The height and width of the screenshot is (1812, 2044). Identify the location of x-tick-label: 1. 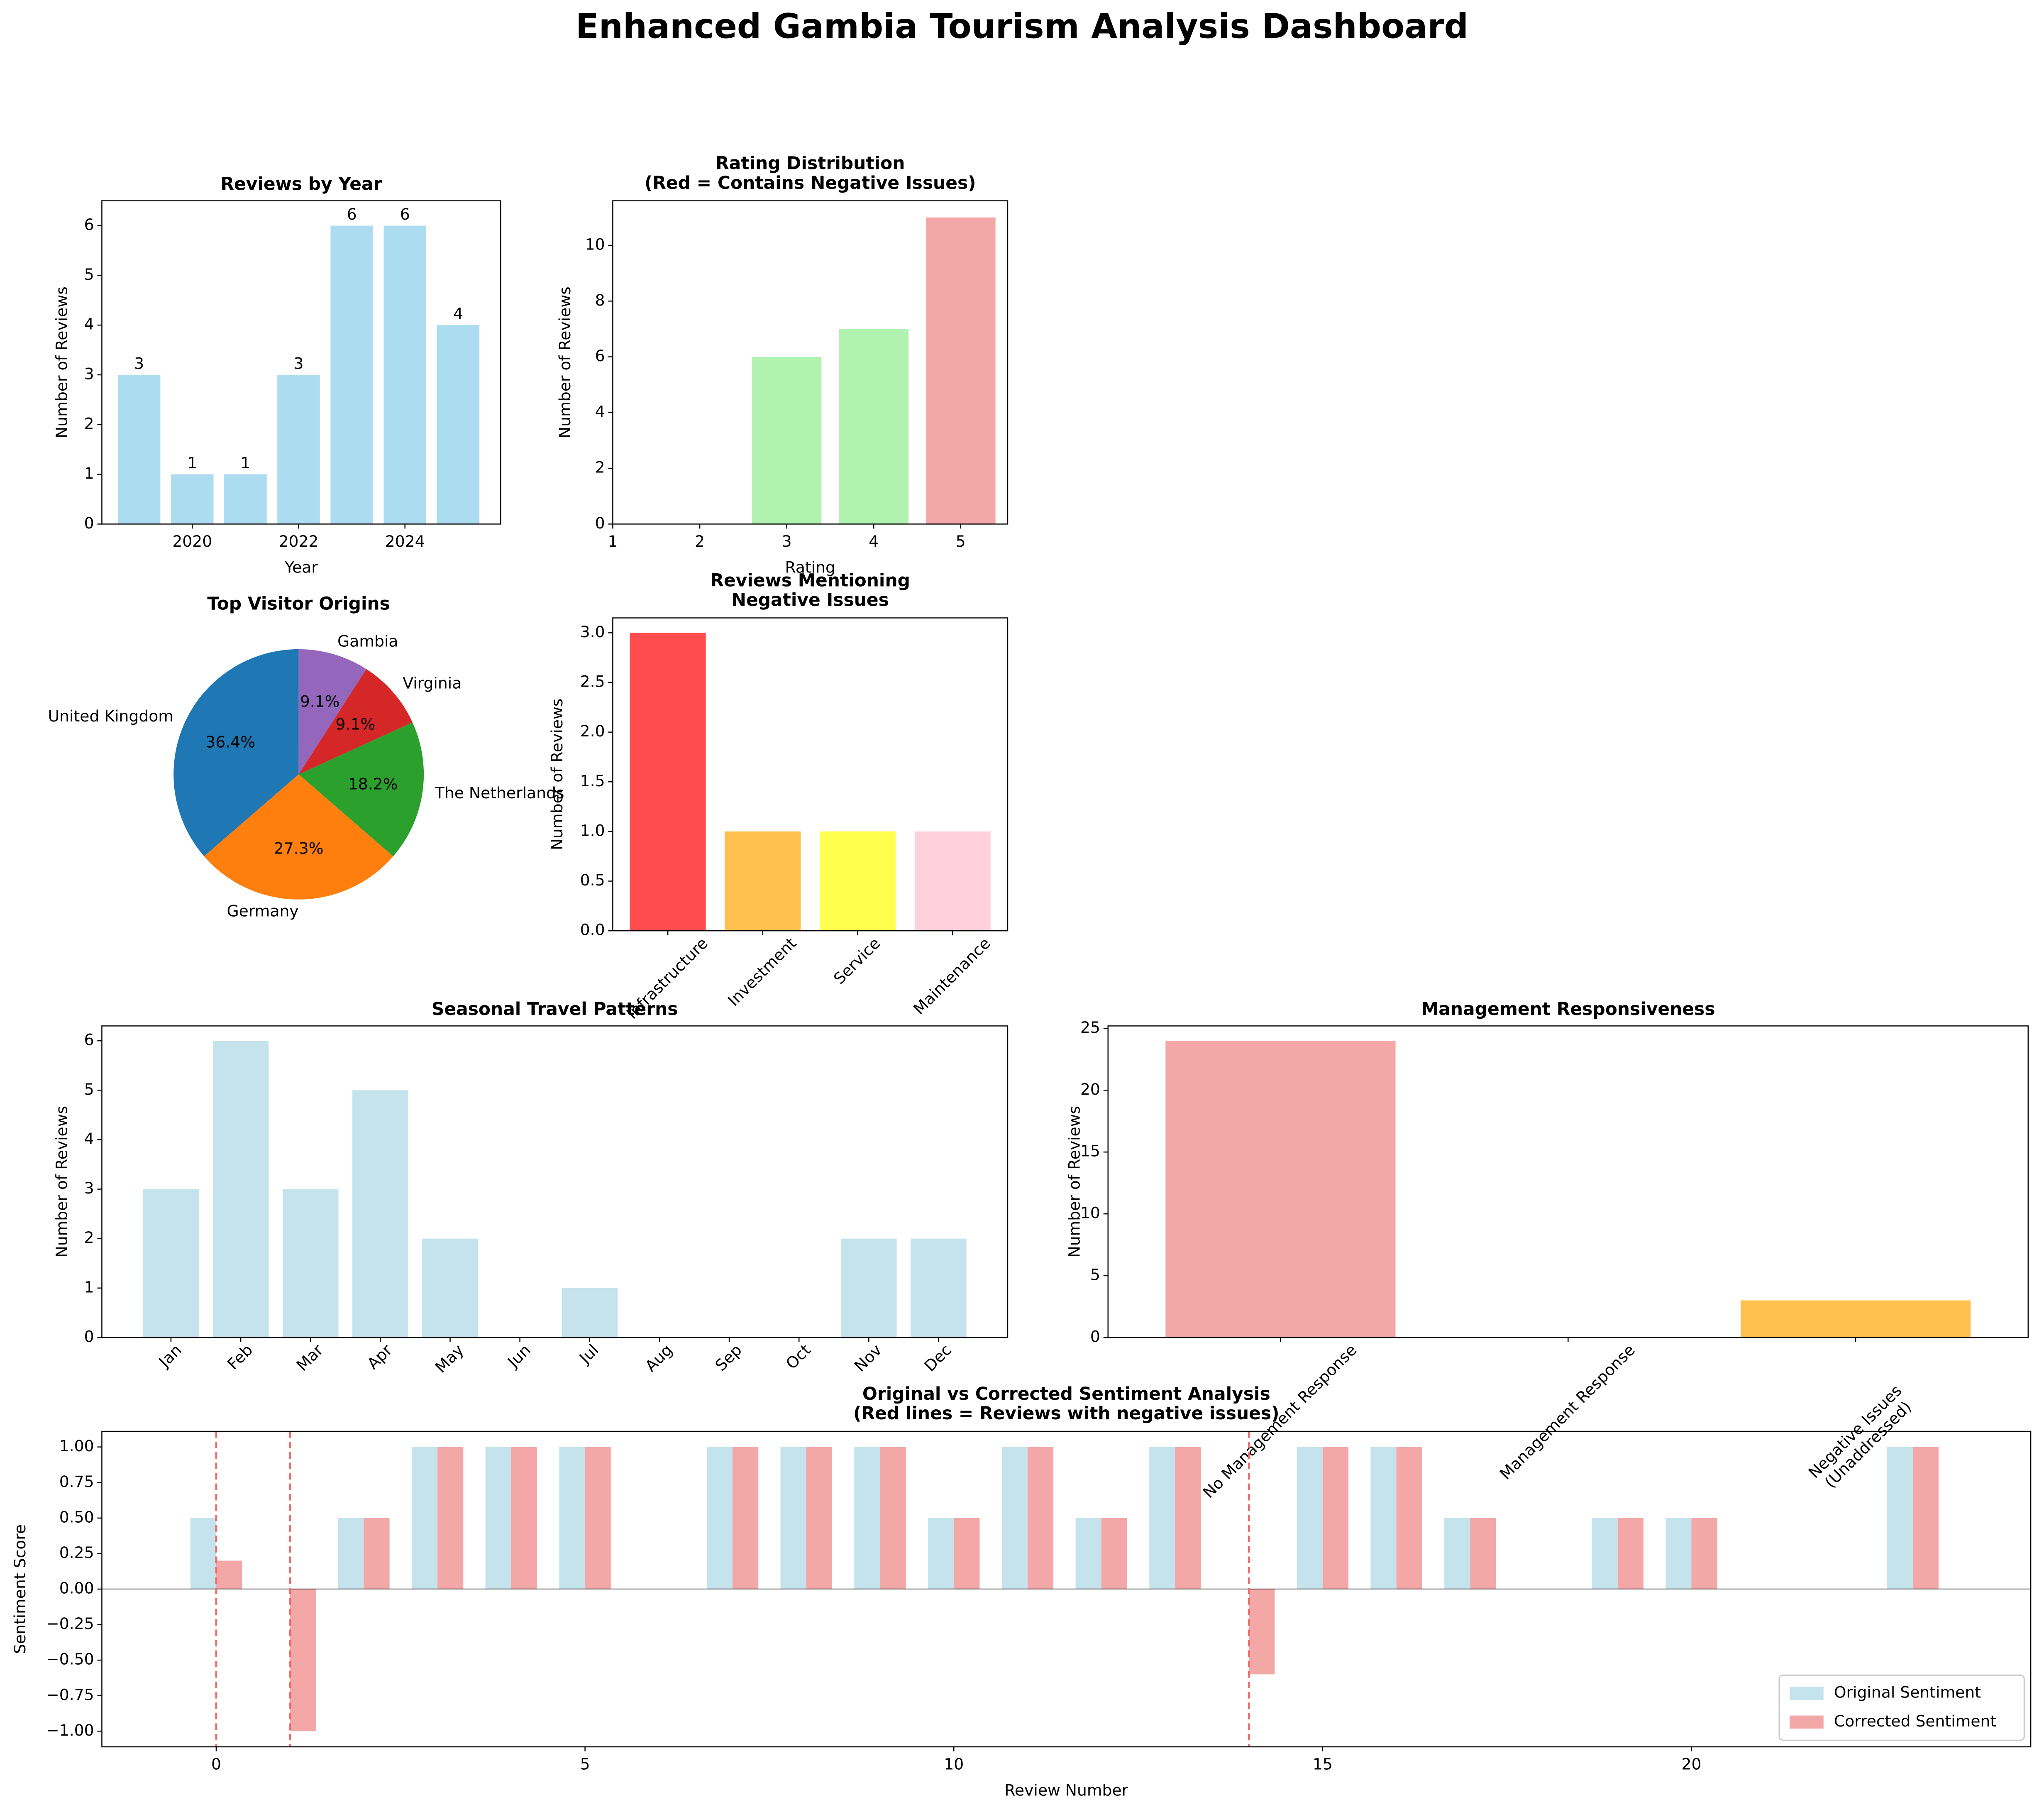
(613, 541).